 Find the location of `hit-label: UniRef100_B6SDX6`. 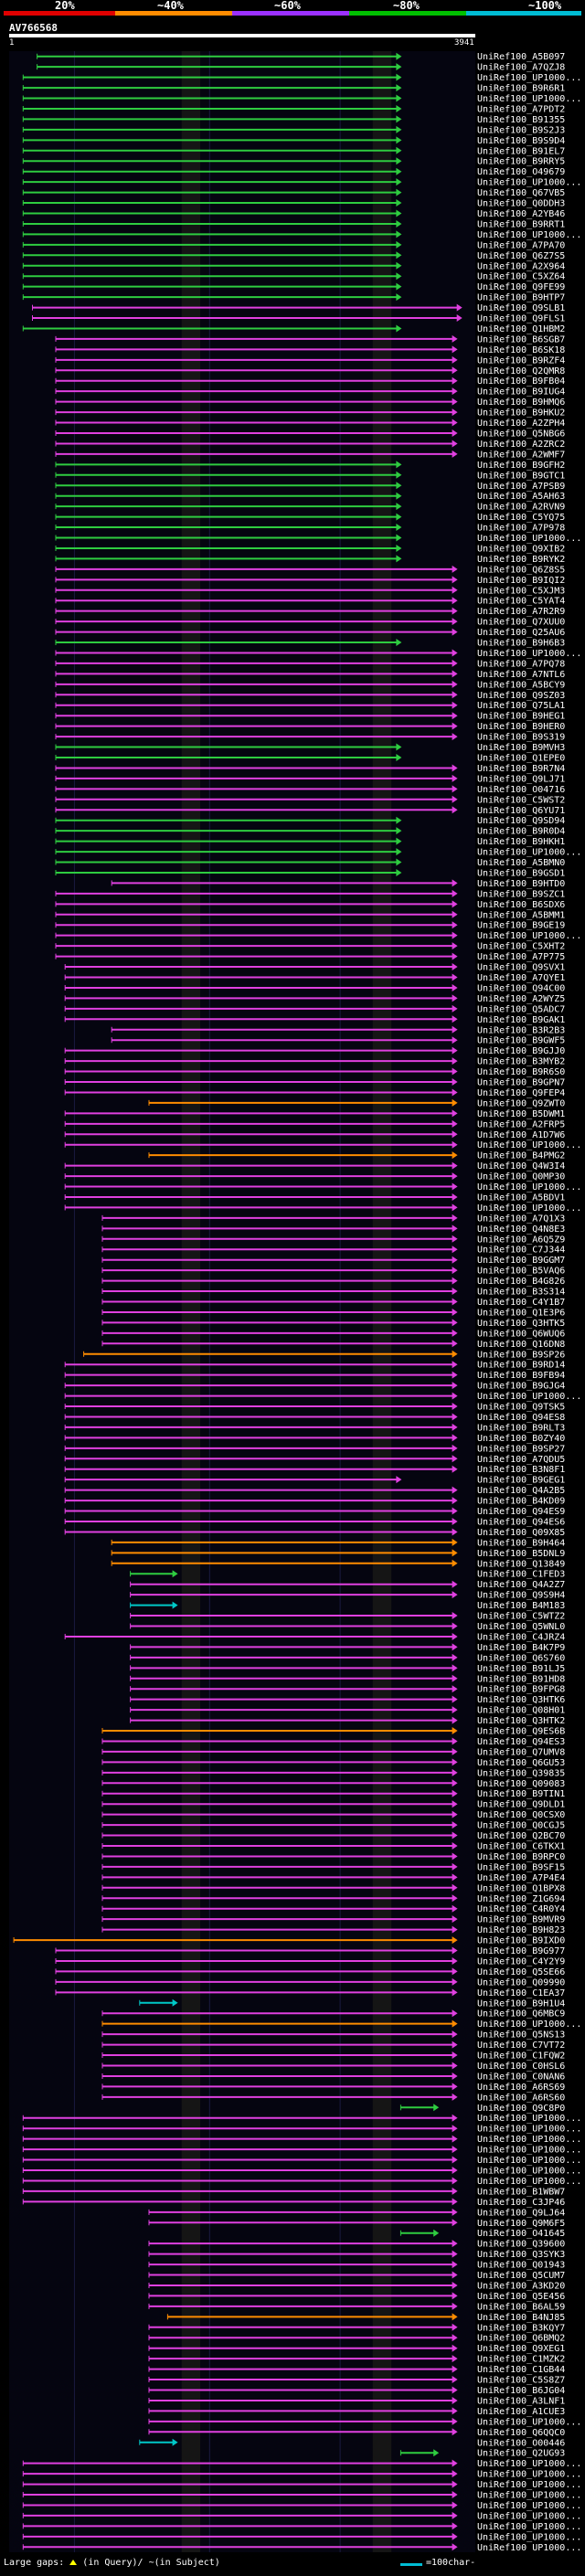

hit-label: UniRef100_B6SDX6 is located at coordinates (521, 905).